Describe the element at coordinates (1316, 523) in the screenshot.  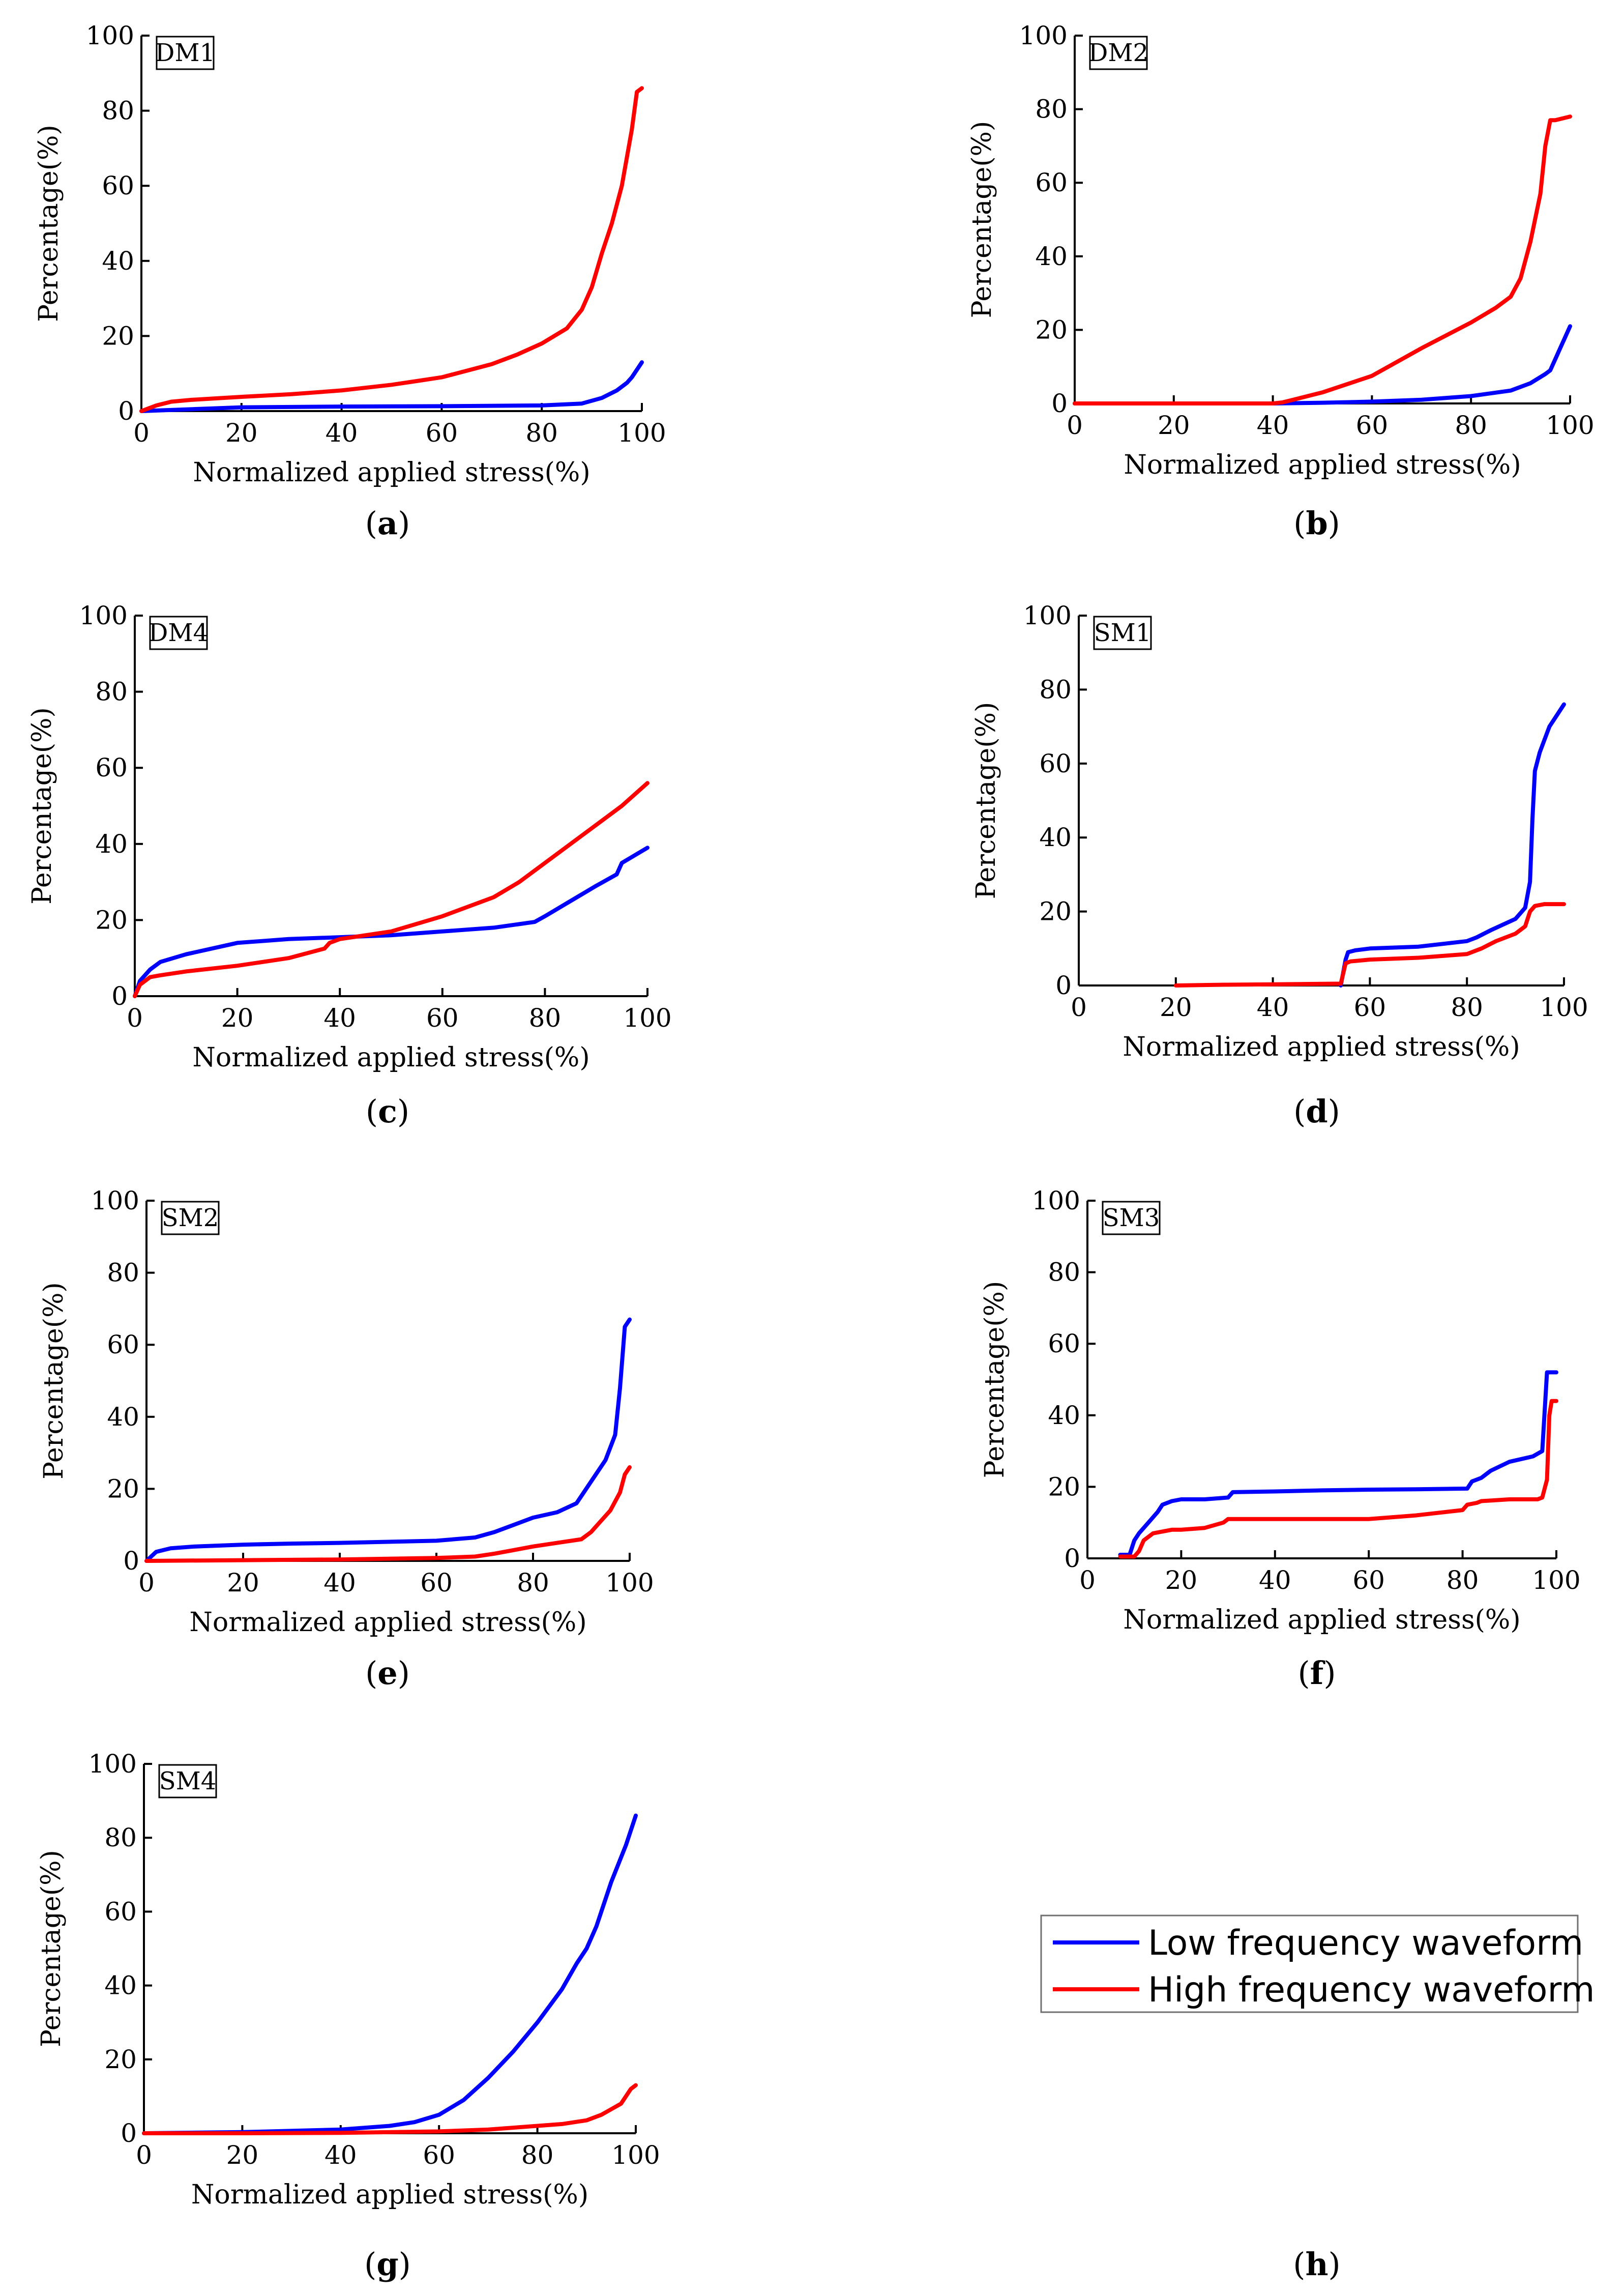
I see `panel-caption-letter: b` at that location.